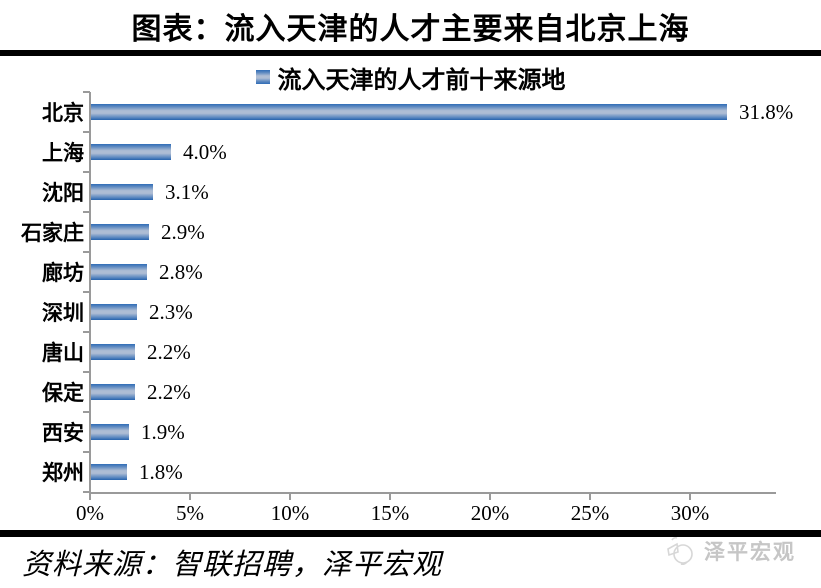 The height and width of the screenshot is (588, 821). Describe the element at coordinates (410, 29) in the screenshot. I see `chart-title: 图表：流入天津的人才主要来自北京上海` at that location.